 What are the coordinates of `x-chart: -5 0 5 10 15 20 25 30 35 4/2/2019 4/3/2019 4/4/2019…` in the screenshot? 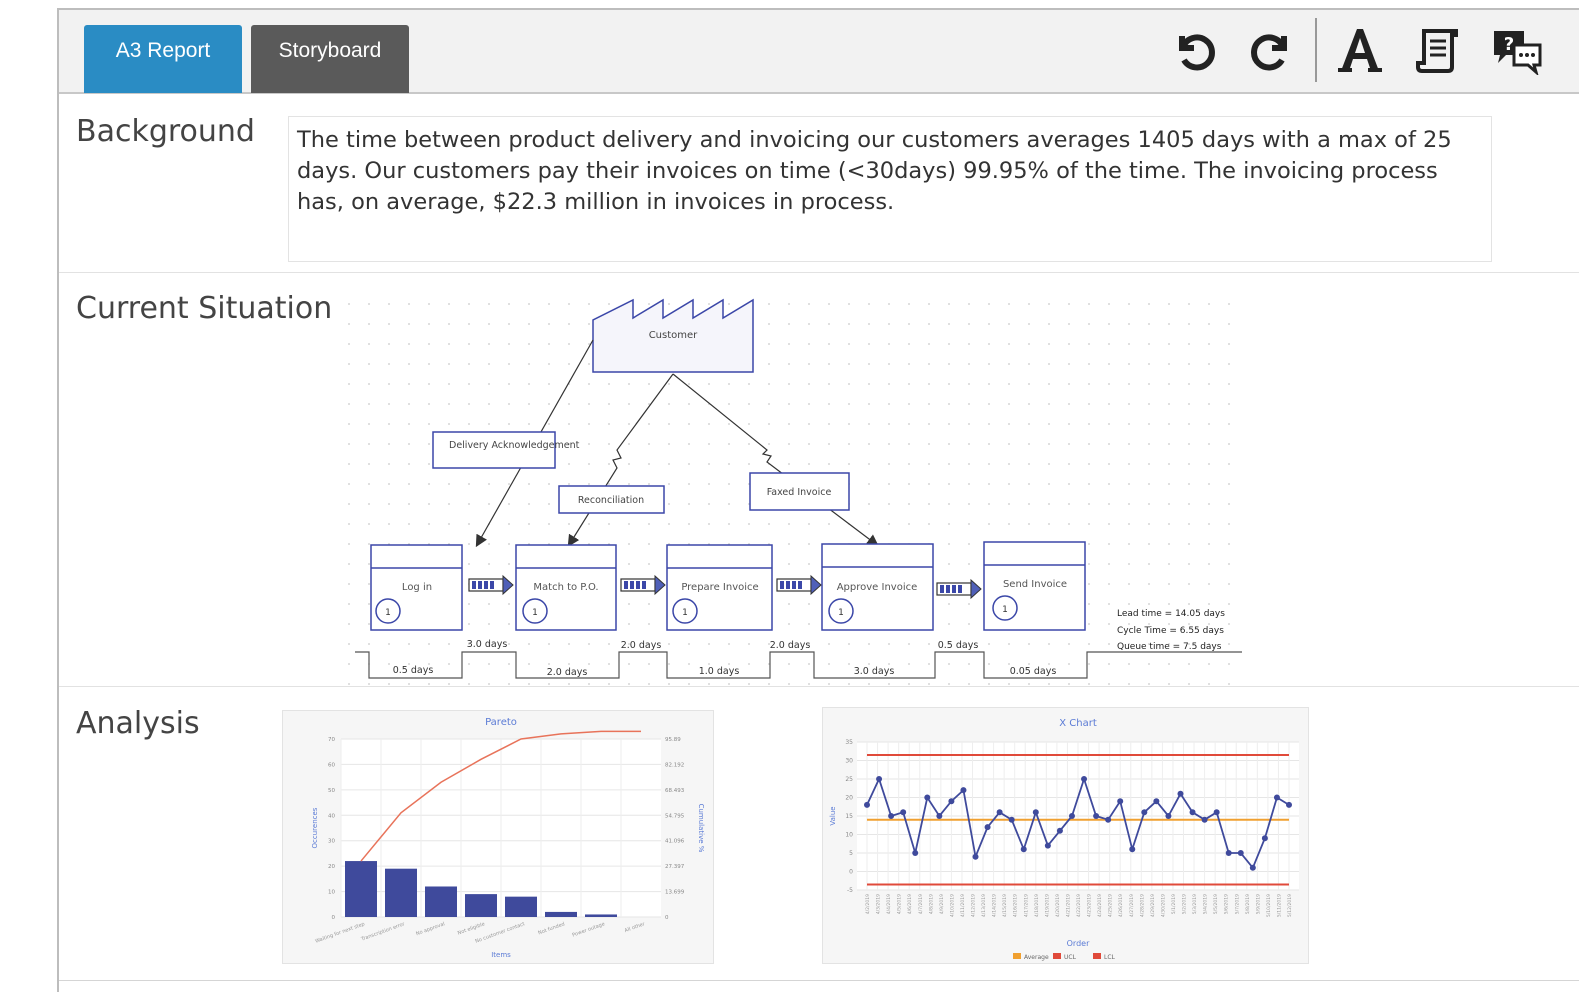 It's located at (1065, 835).